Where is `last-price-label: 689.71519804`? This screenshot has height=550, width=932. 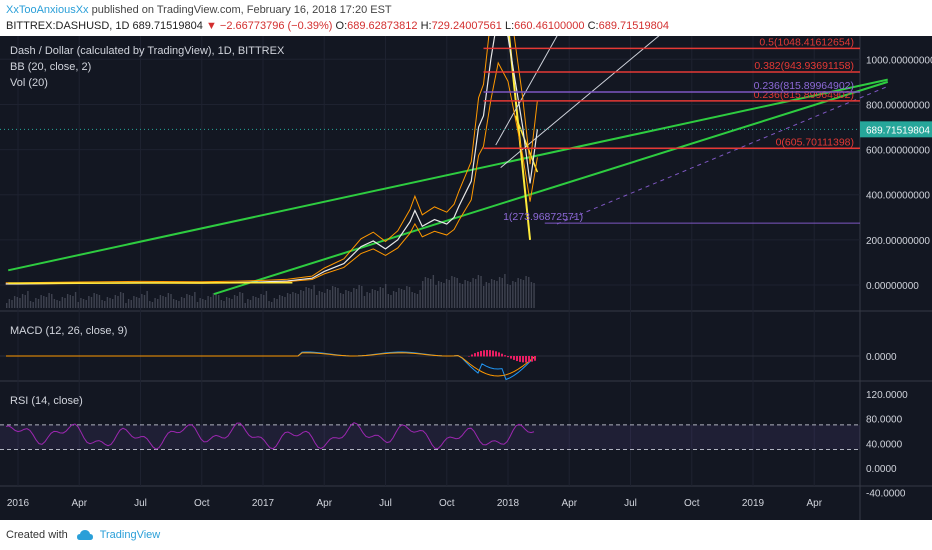 last-price-label: 689.71519804 is located at coordinates (898, 130).